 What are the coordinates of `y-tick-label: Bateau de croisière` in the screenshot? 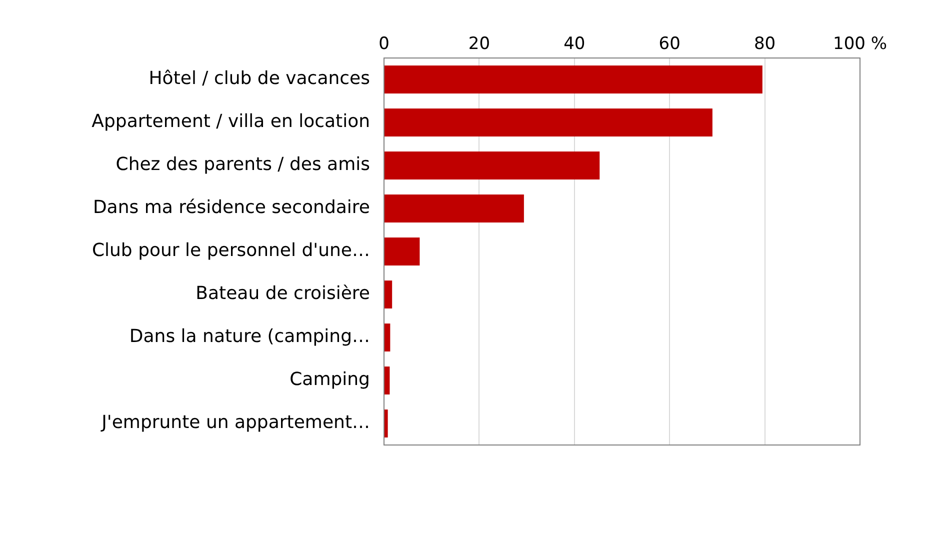 It's located at (283, 293).